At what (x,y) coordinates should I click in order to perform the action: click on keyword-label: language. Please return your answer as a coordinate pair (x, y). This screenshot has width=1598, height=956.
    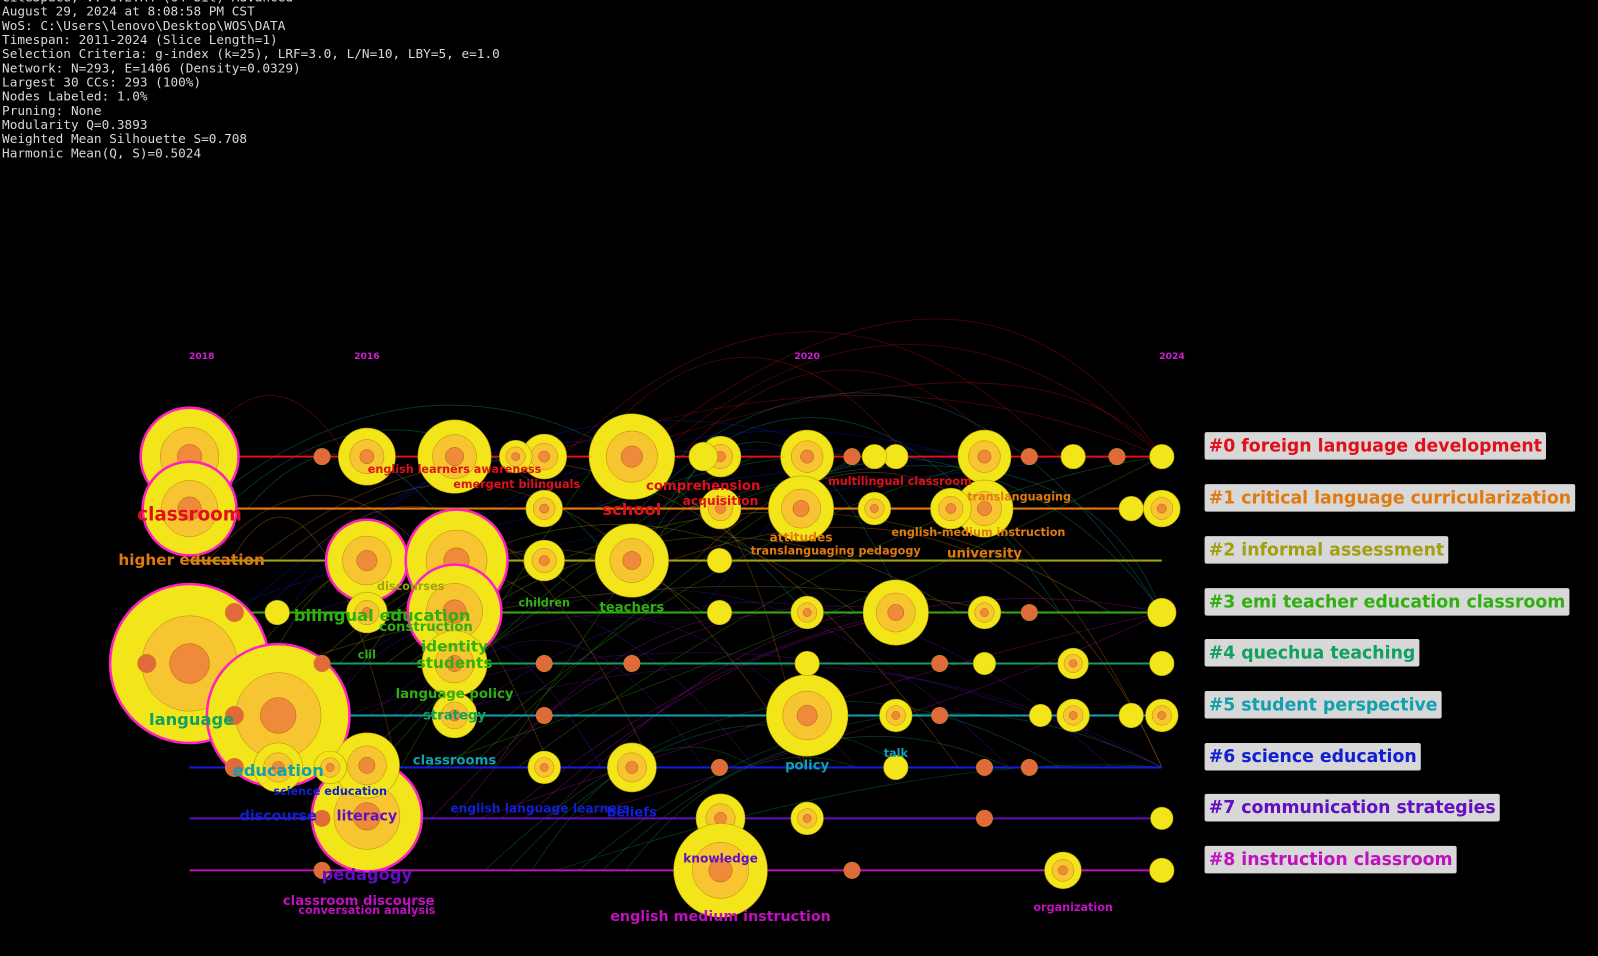
    Looking at the image, I should click on (191, 719).